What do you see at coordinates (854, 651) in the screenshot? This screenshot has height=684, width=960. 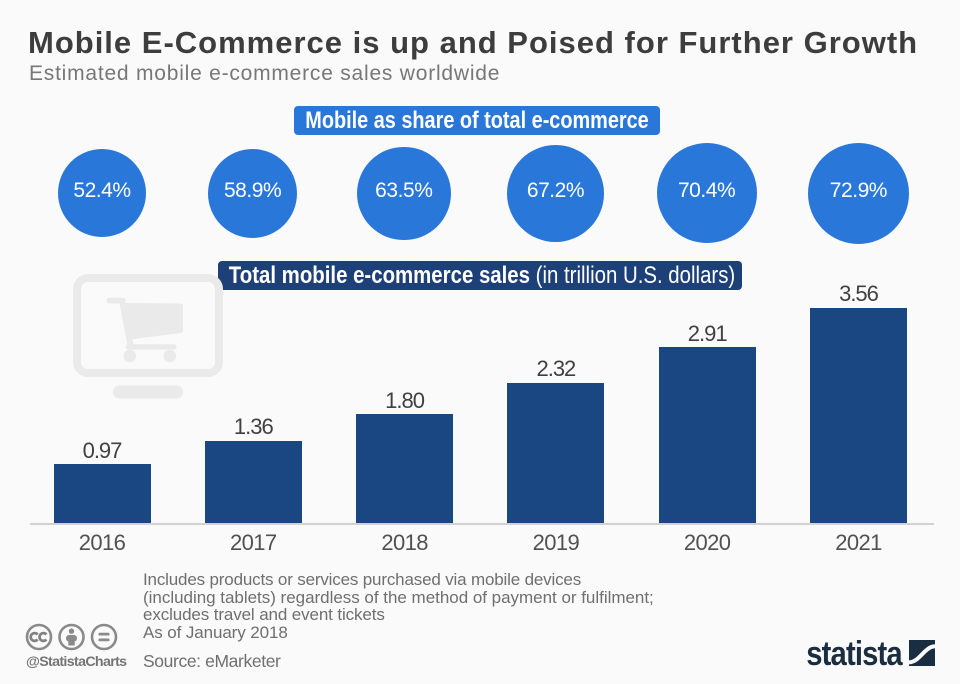 I see `svg-text: statista` at bounding box center [854, 651].